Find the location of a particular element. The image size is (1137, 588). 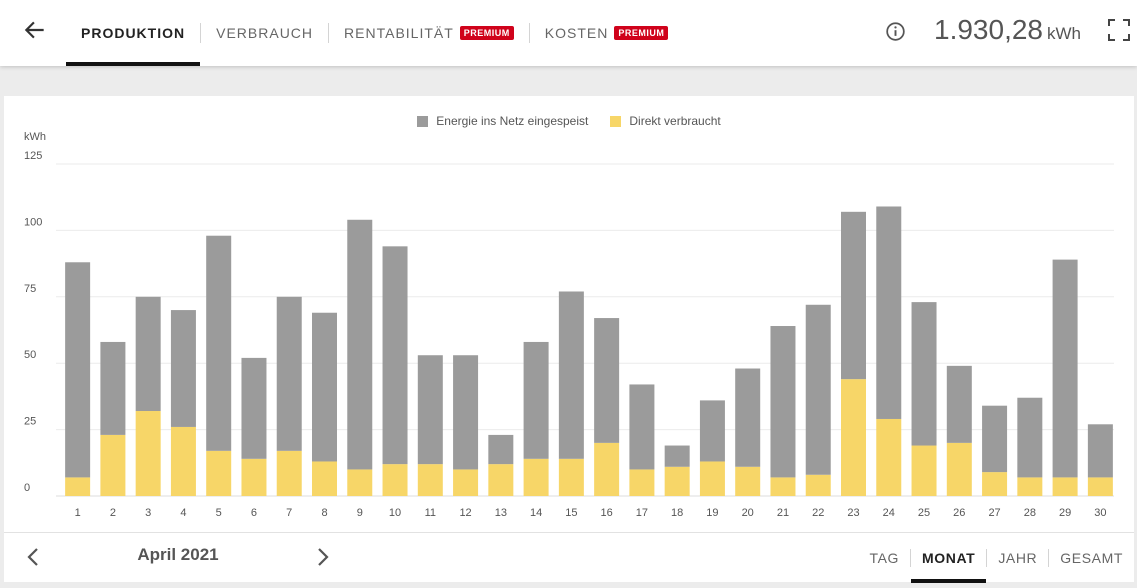

x-tick-label: 10 is located at coordinates (395, 513).